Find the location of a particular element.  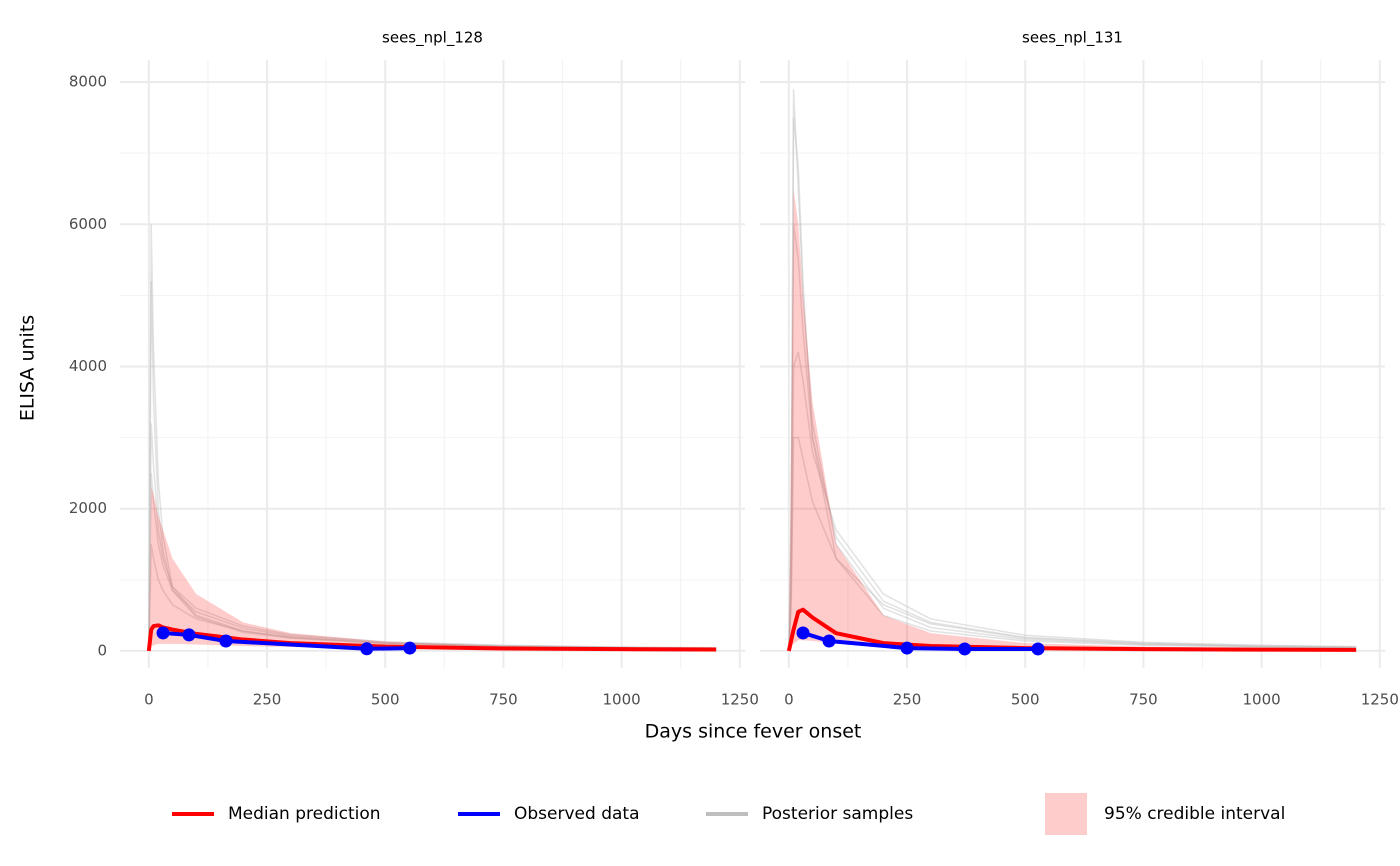

facet-title: sees_npl_131 is located at coordinates (1072, 38).